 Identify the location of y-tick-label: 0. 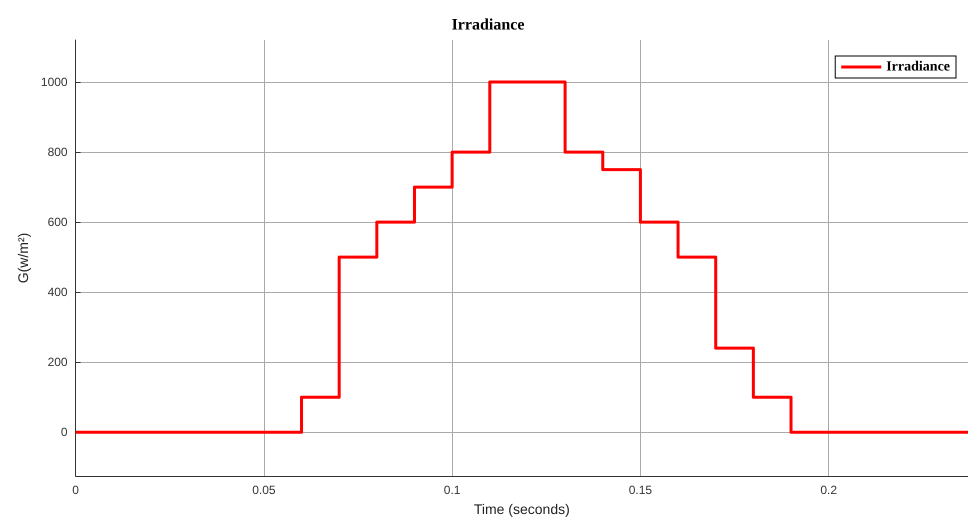
(64, 432).